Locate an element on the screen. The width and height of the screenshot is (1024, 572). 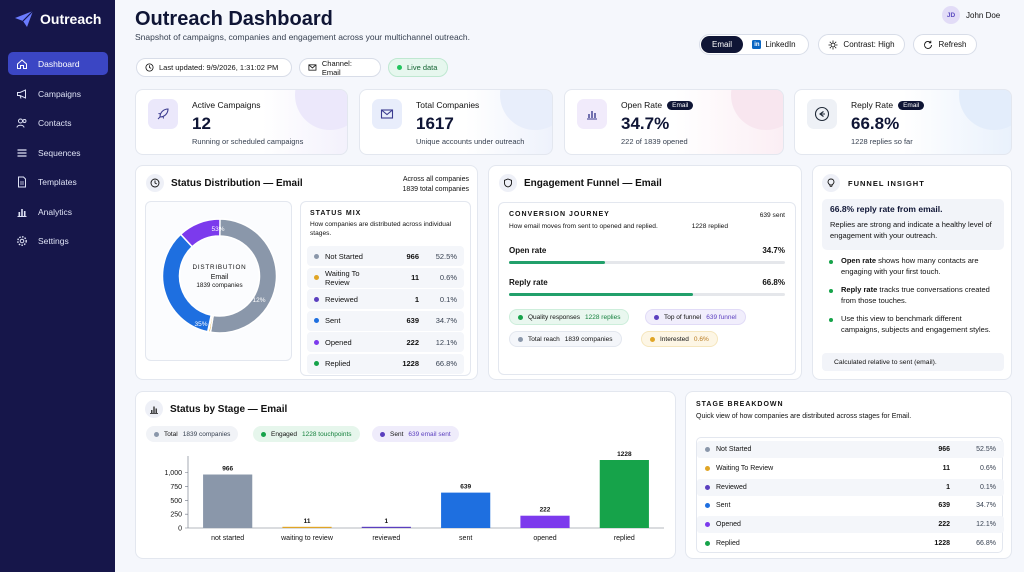
sidebar-item-label: Dashboard is located at coordinates (59, 63).